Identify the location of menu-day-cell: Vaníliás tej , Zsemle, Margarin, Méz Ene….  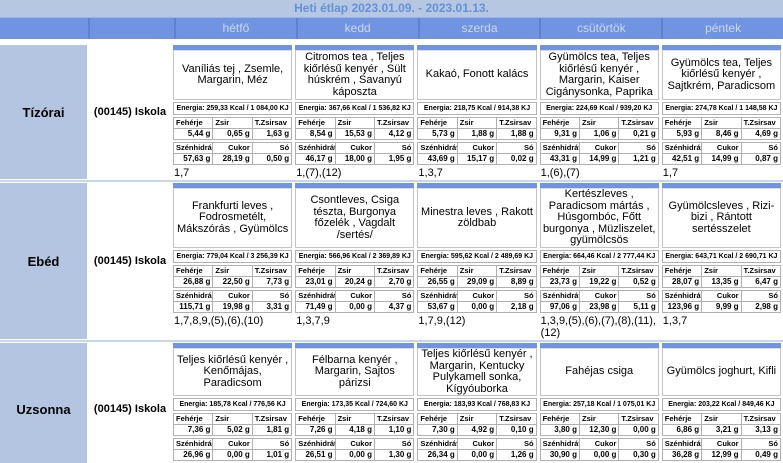
(233, 112).